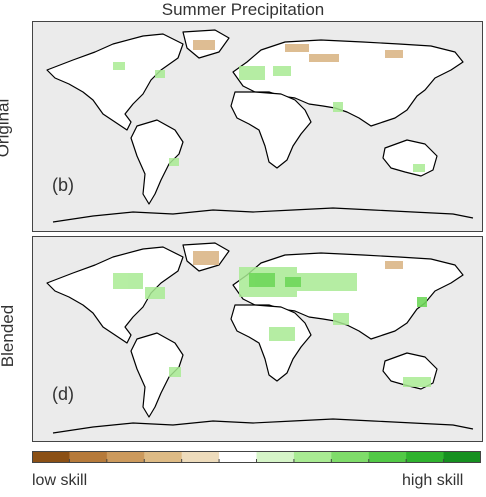 This screenshot has width=486, height=497. What do you see at coordinates (63, 394) in the screenshot?
I see `panel-tag-d: (d)` at bounding box center [63, 394].